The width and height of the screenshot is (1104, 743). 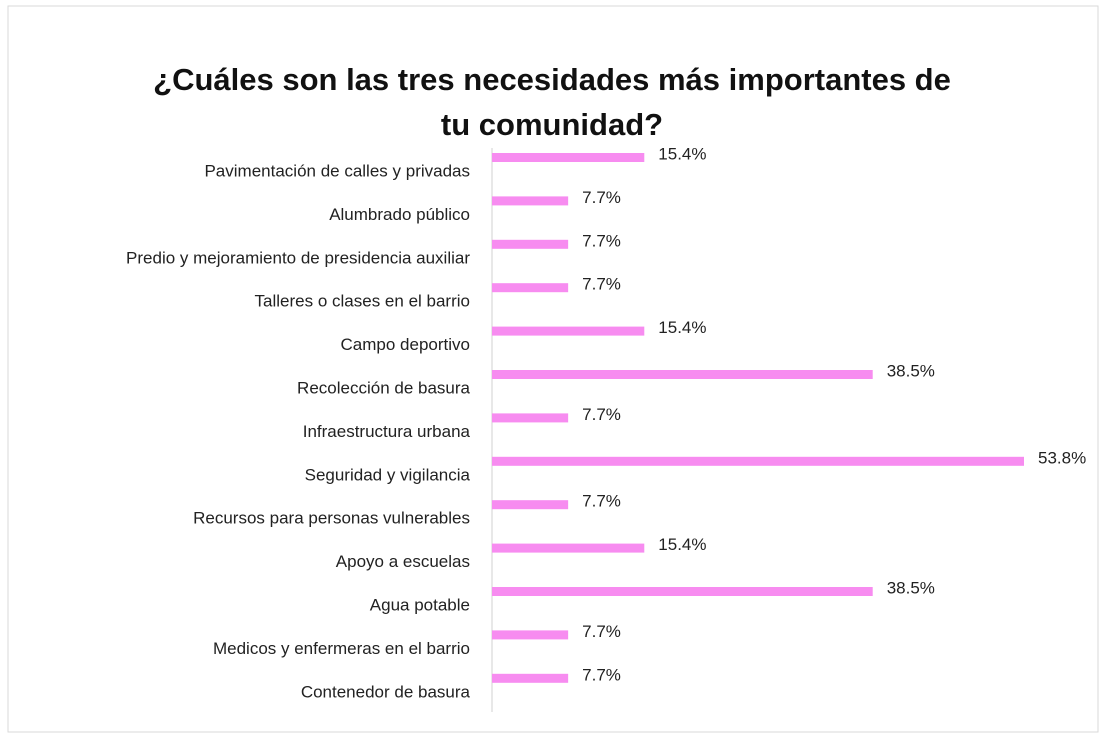 I want to click on category-label: Medicos y enfermeras en el barrio, so click(x=341, y=648).